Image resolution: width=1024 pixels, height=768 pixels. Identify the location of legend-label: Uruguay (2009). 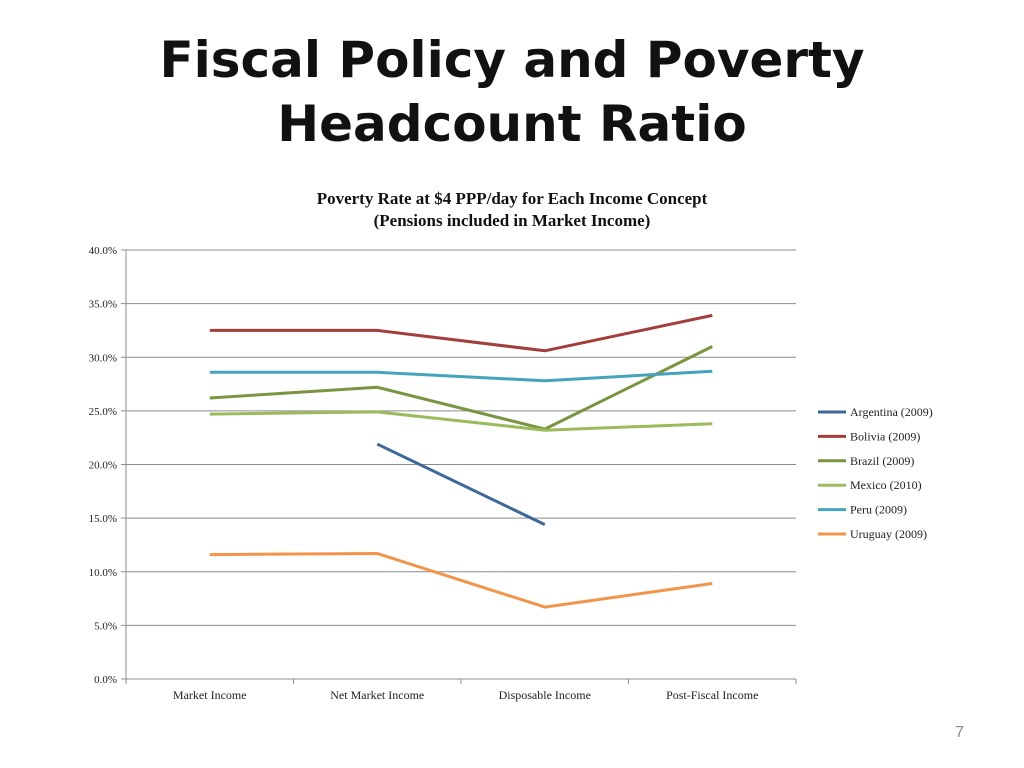
(888, 534).